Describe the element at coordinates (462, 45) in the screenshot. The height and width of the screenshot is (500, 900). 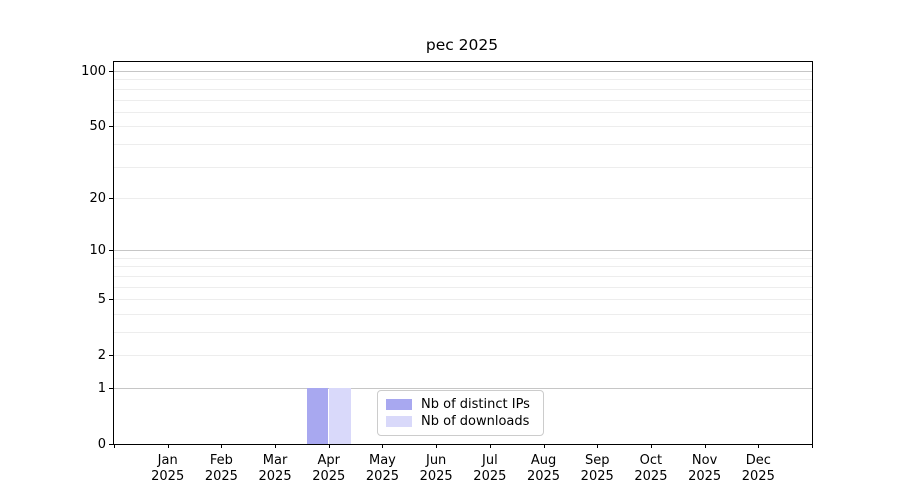
I see `chart-title: pec 2025` at that location.